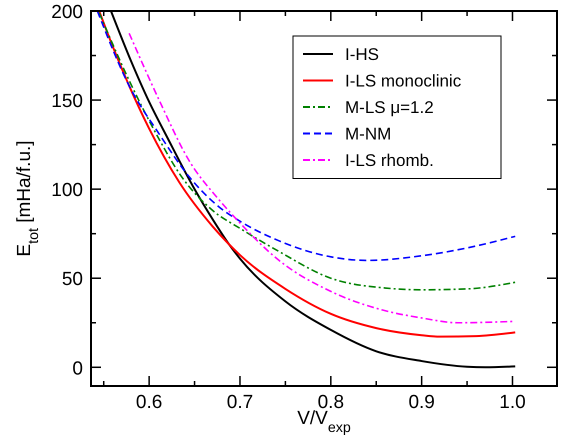 Image resolution: width=564 pixels, height=446 pixels. What do you see at coordinates (149, 402) in the screenshot?
I see `x-tick-label: 0.6` at bounding box center [149, 402].